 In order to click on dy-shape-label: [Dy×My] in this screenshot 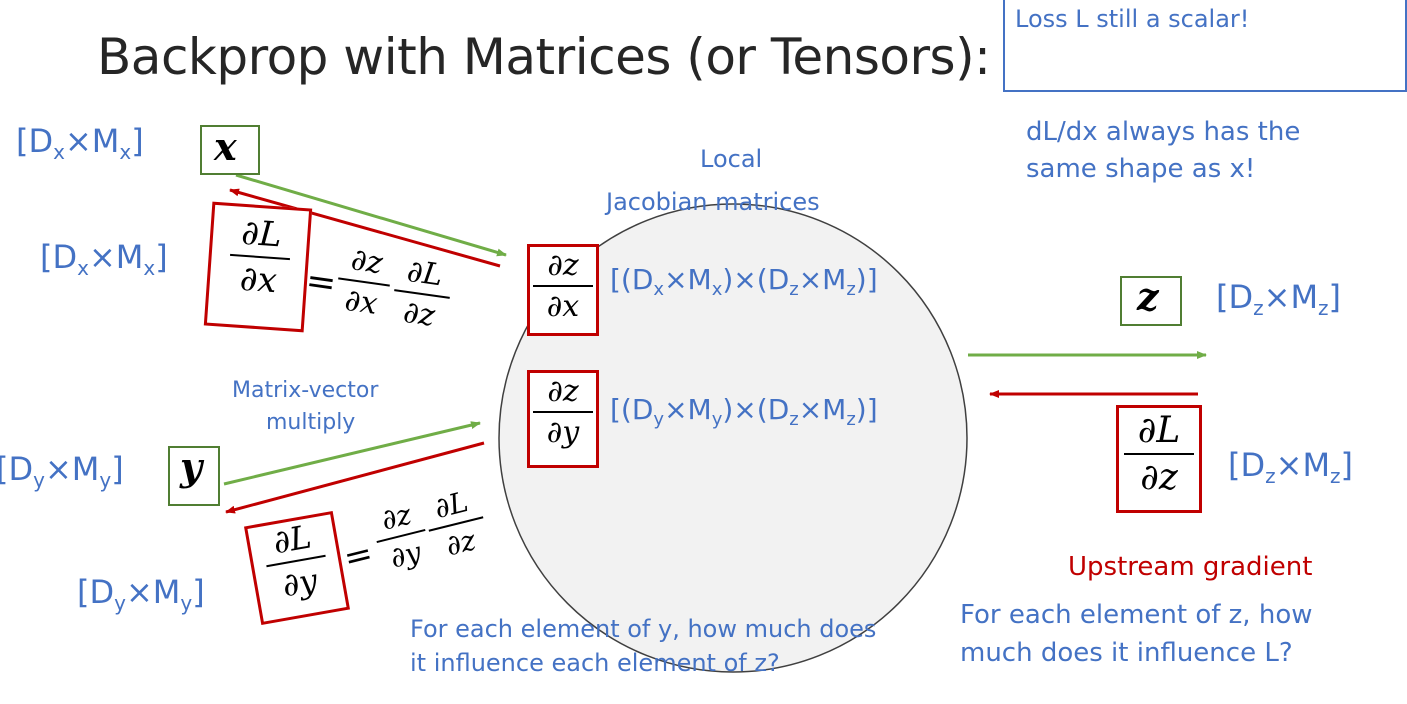, I will do `click(141, 594)`.